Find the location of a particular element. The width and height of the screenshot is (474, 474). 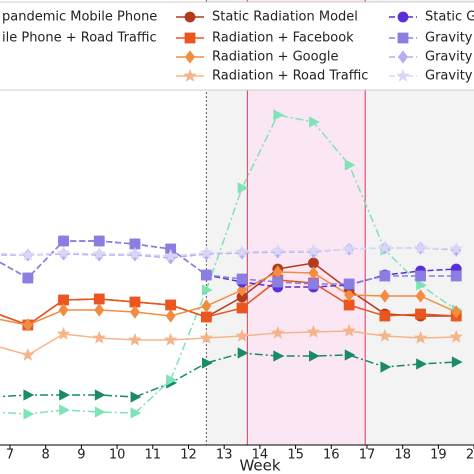

legend-label: Static G is located at coordinates (449, 17).